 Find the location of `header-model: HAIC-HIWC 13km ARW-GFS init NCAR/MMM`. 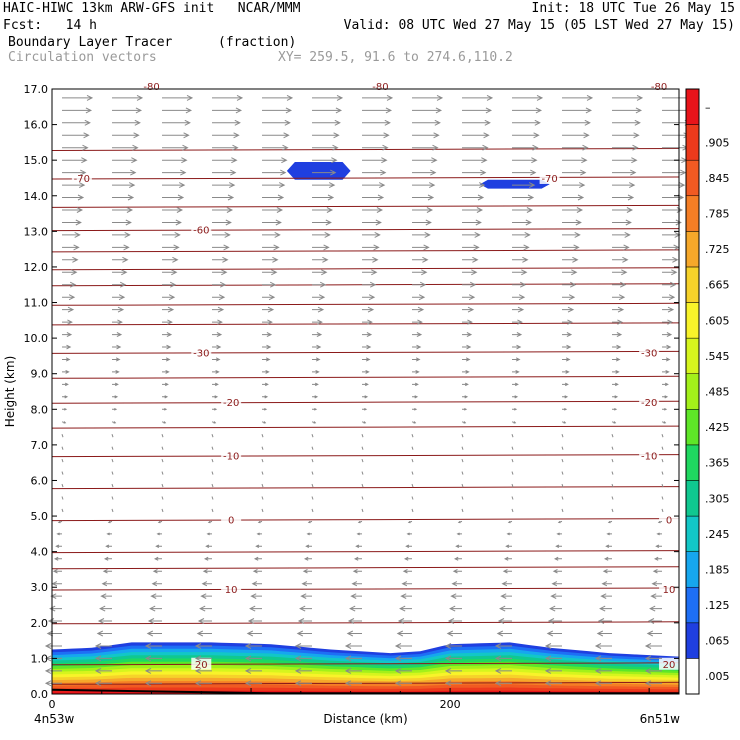

header-model: HAIC-HIWC 13km ARW-GFS init NCAR/MMM is located at coordinates (152, 8).